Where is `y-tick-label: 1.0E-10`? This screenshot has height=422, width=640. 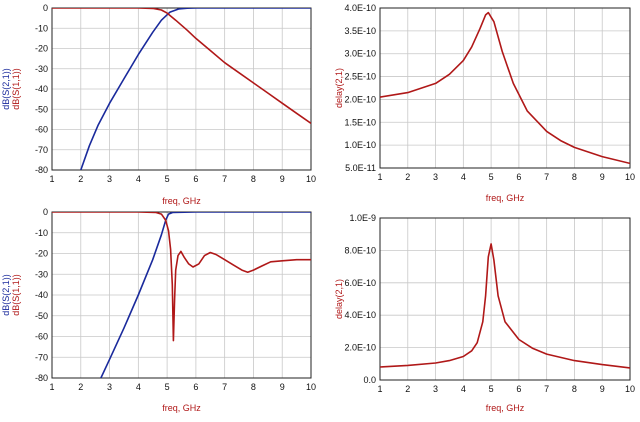
y-tick-label: 1.0E-10 is located at coordinates (360, 145).